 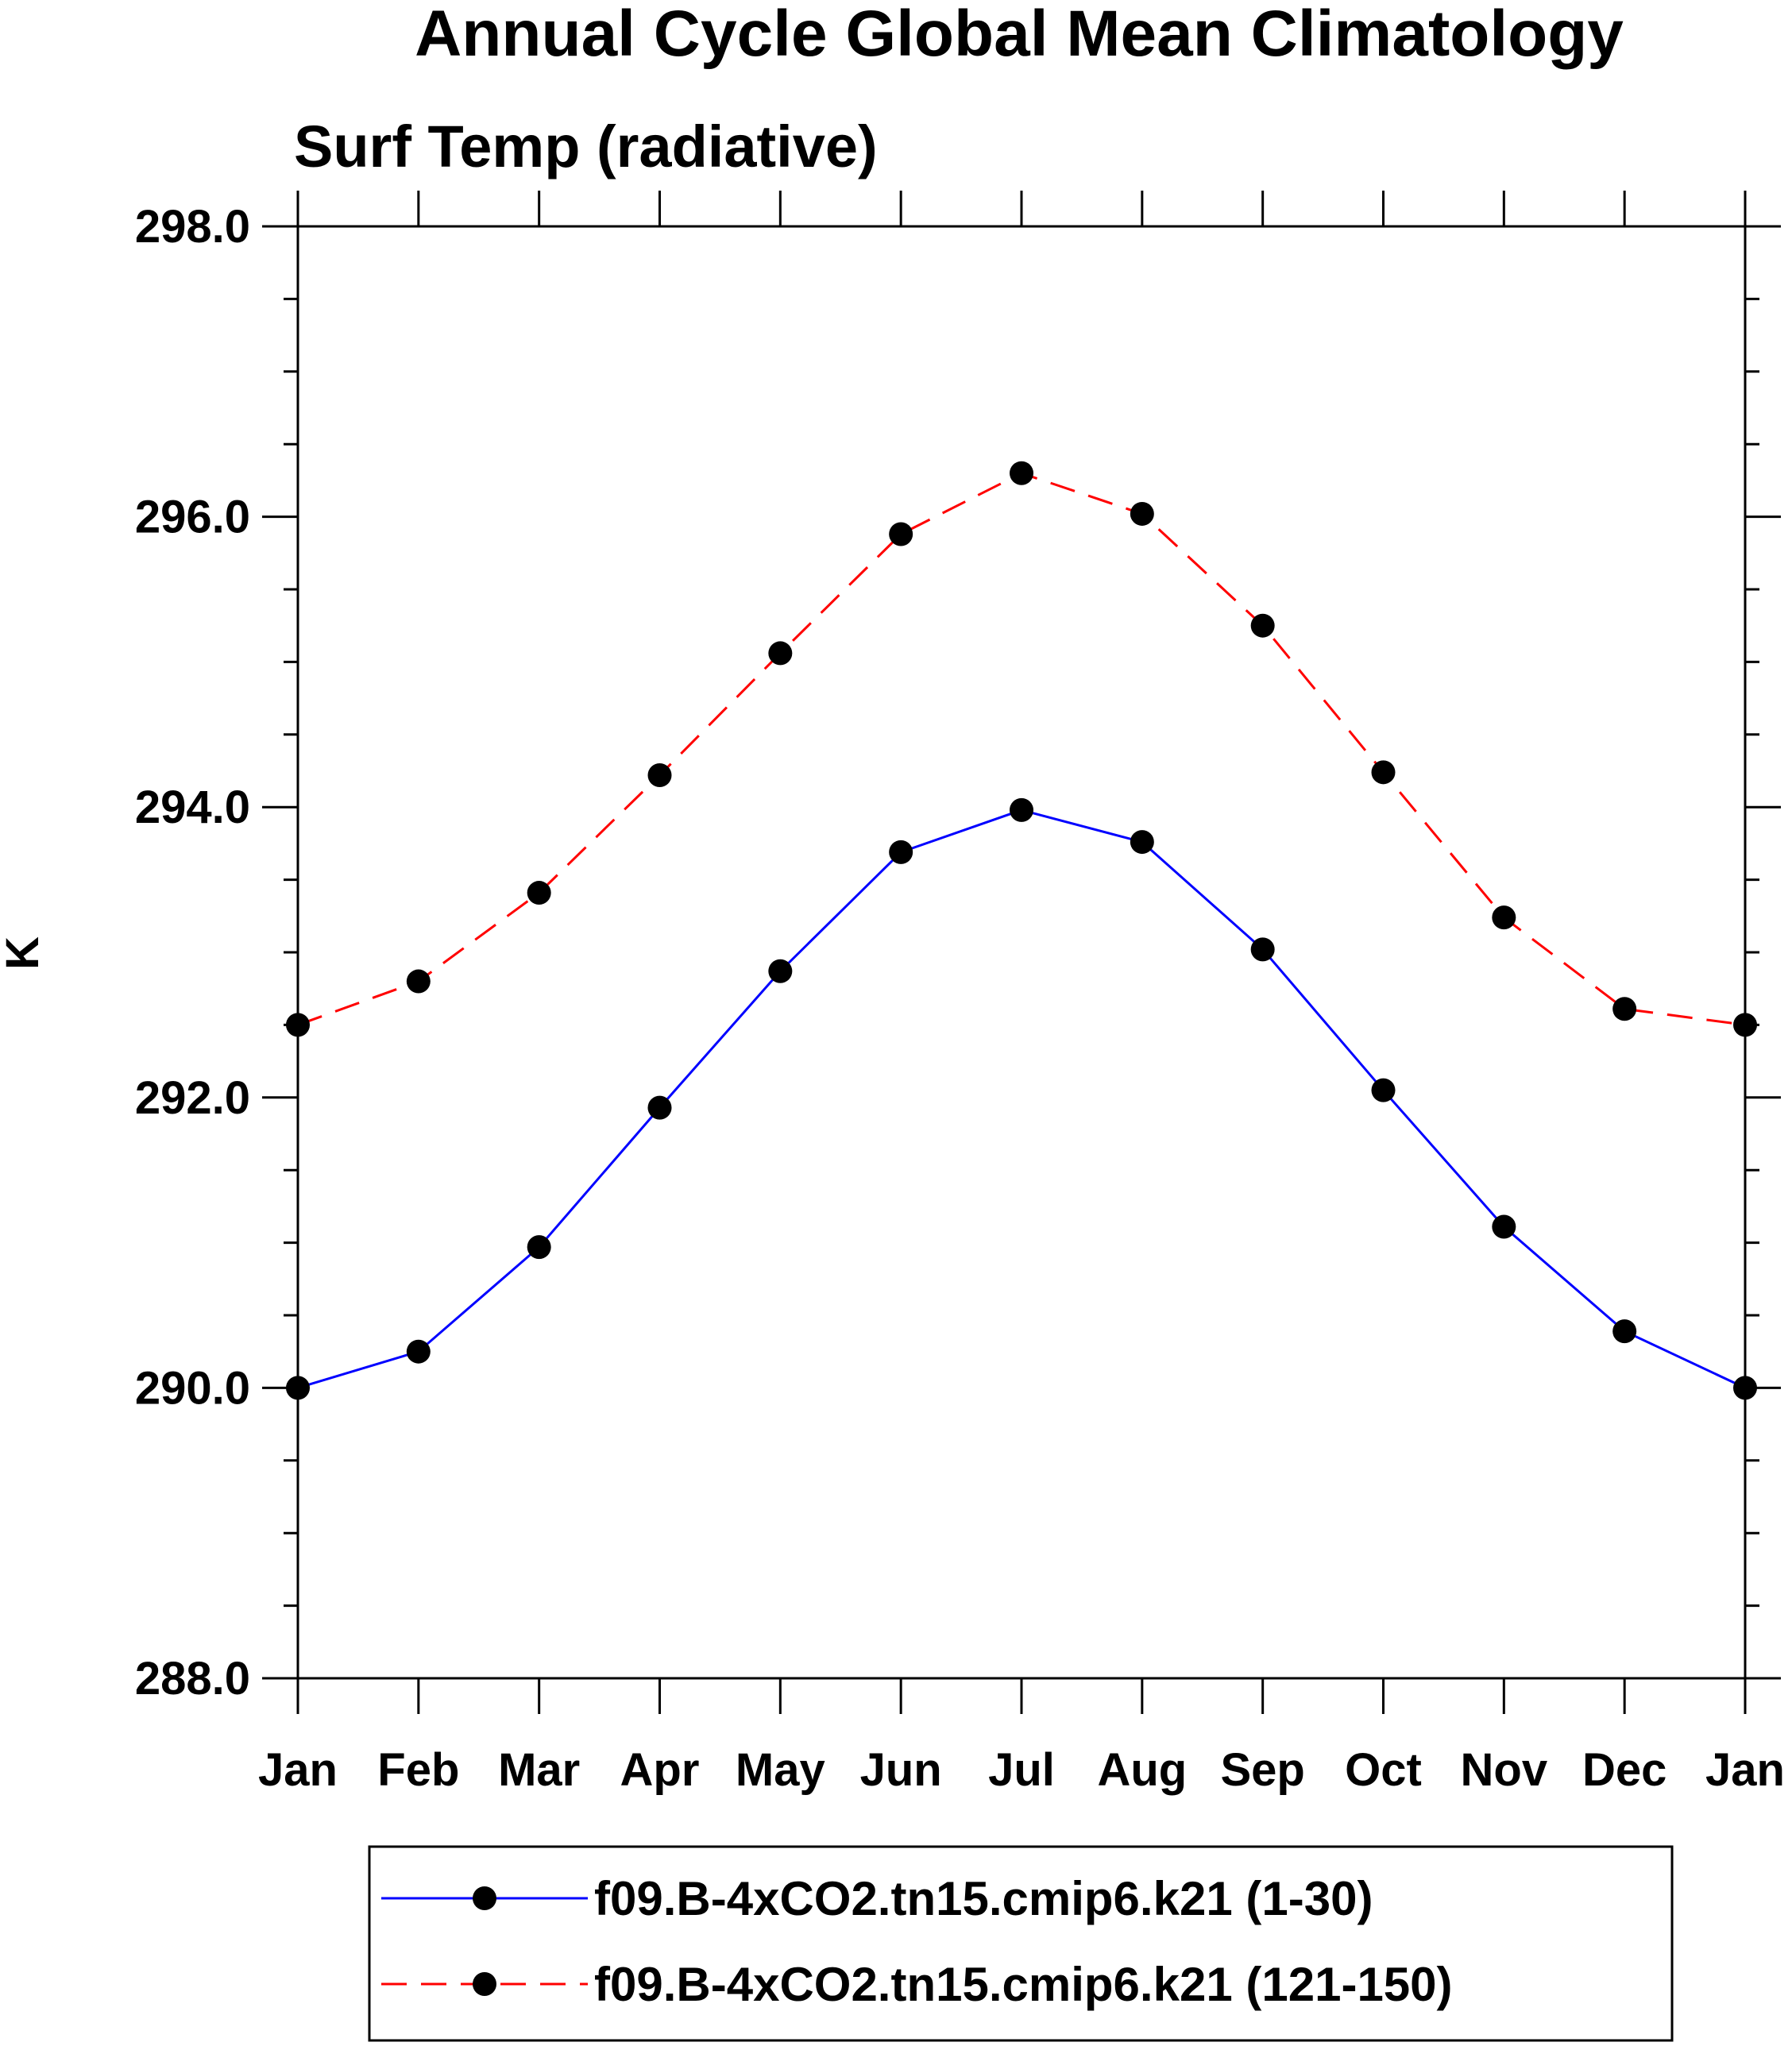 What do you see at coordinates (418, 1770) in the screenshot?
I see `x-tick-label: Feb` at bounding box center [418, 1770].